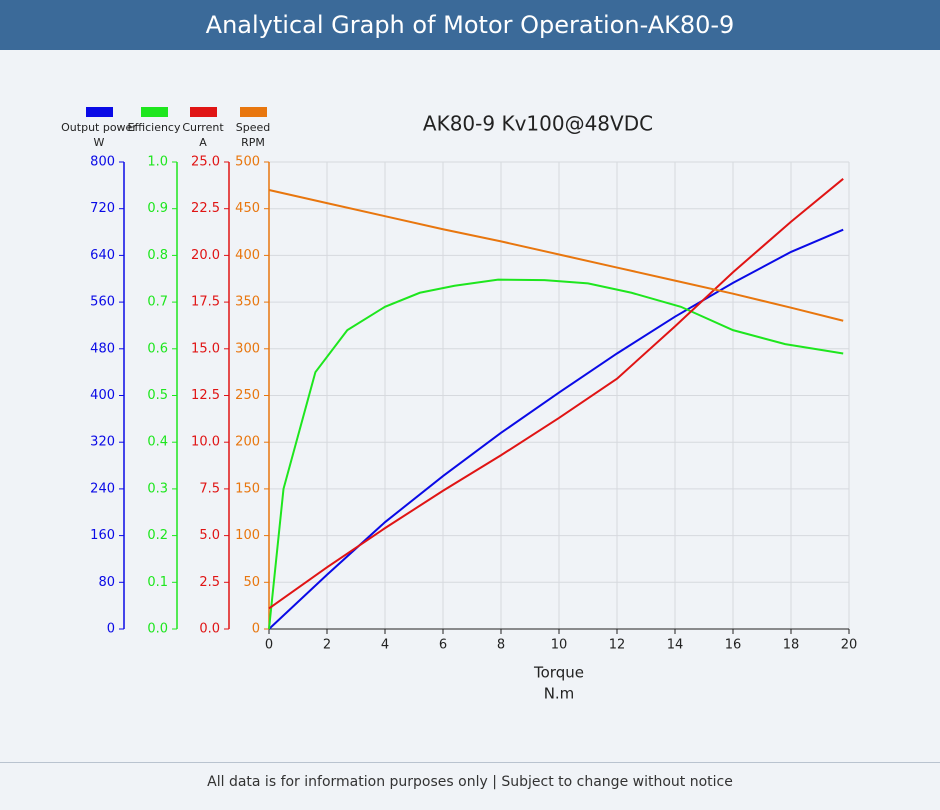 This screenshot has width=940, height=810. What do you see at coordinates (205, 208) in the screenshot?
I see `y-tick-label: 22.5` at bounding box center [205, 208].